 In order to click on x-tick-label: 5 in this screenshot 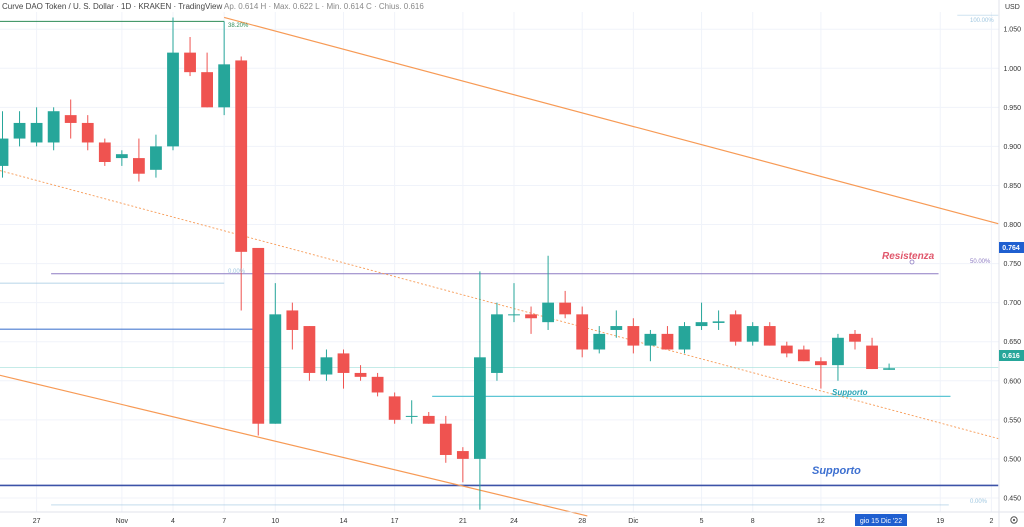, I will do `click(702, 521)`.